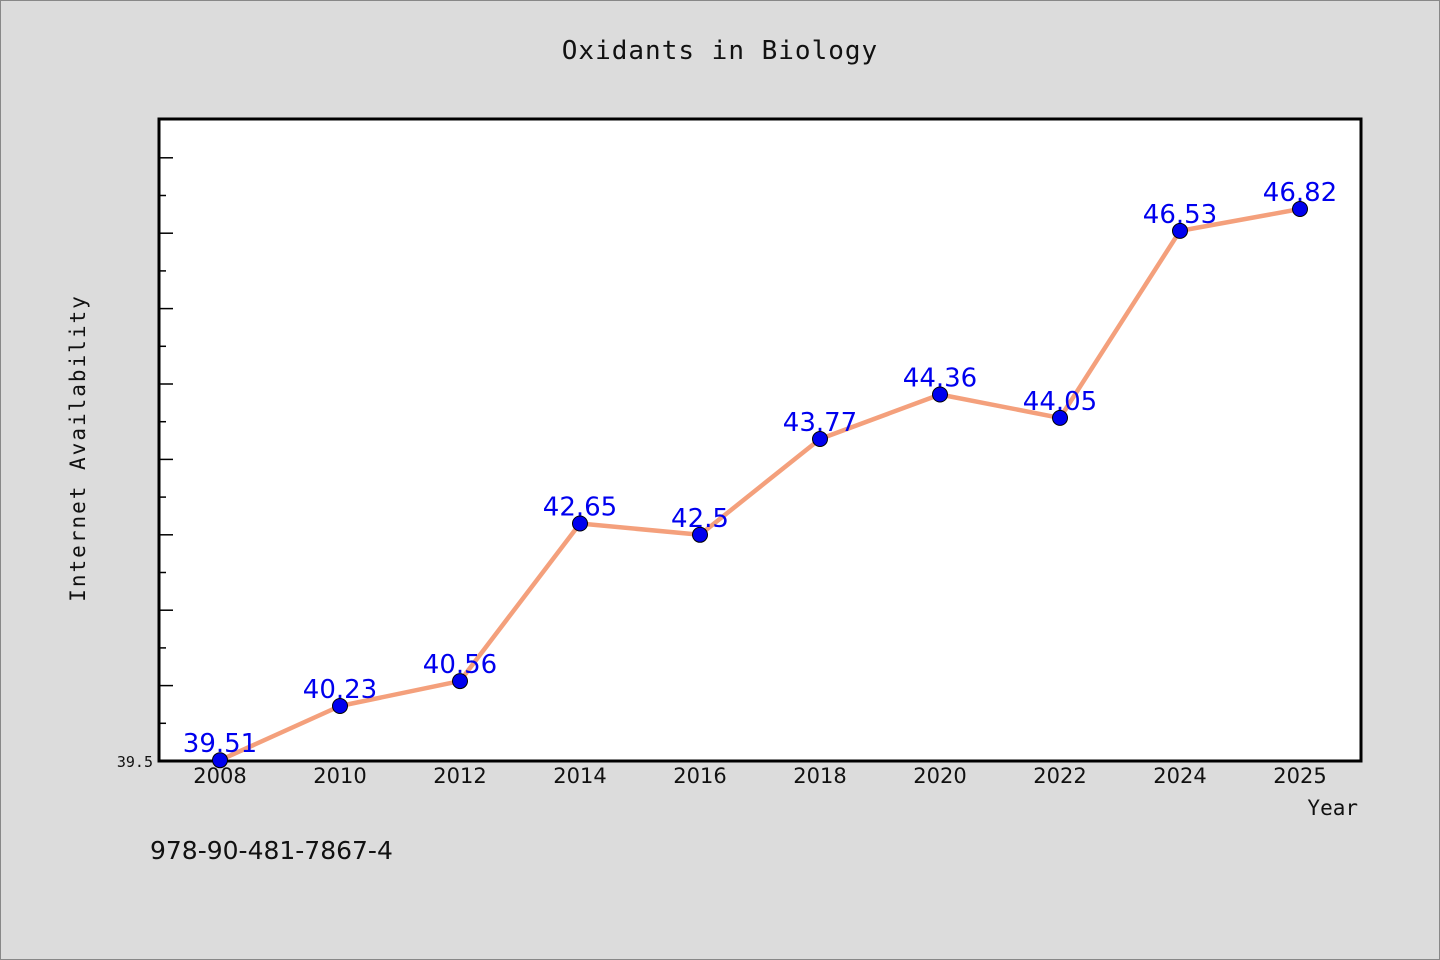 This screenshot has width=1440, height=960. What do you see at coordinates (759, 776) in the screenshot?
I see `x-axis-tick-labels: 2008 2010 2012 2014 2016 2018 2020 2022 2024 2025` at bounding box center [759, 776].